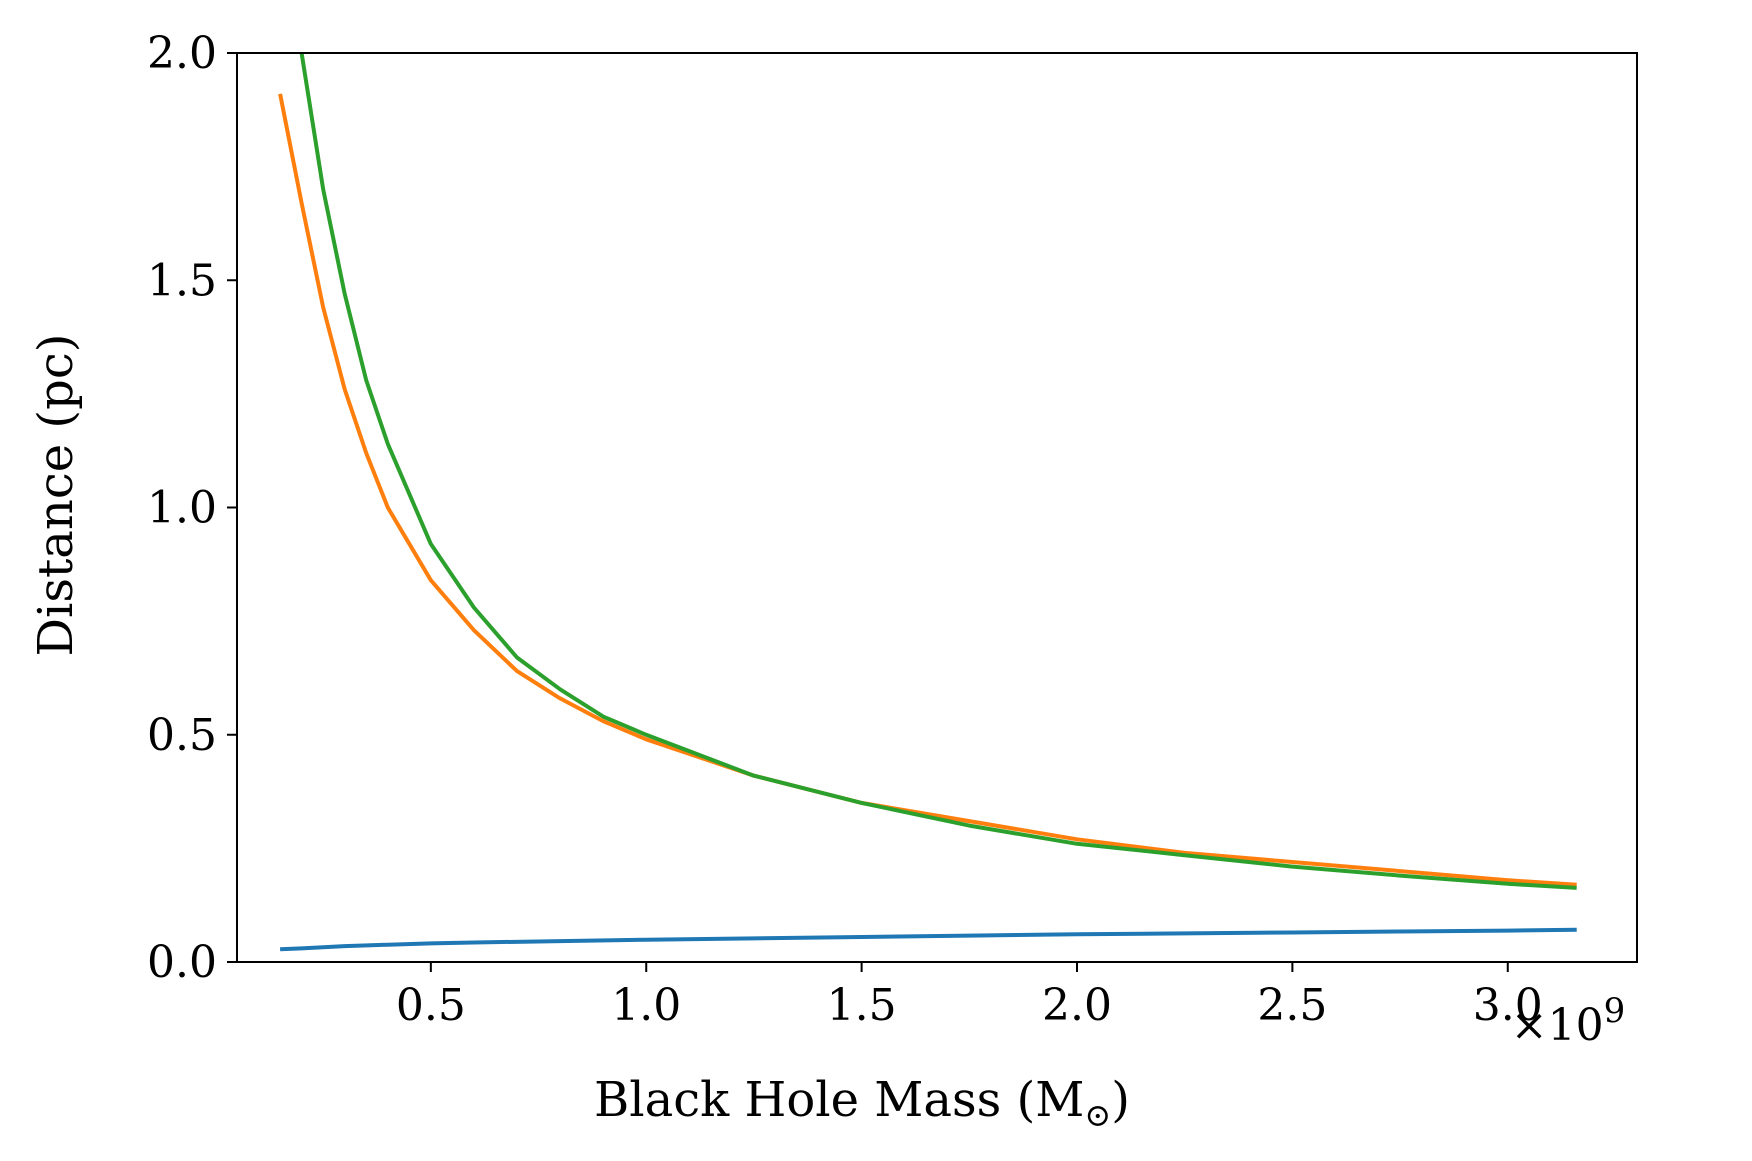  I want to click on x-tick-label: 1.0, so click(646, 1005).